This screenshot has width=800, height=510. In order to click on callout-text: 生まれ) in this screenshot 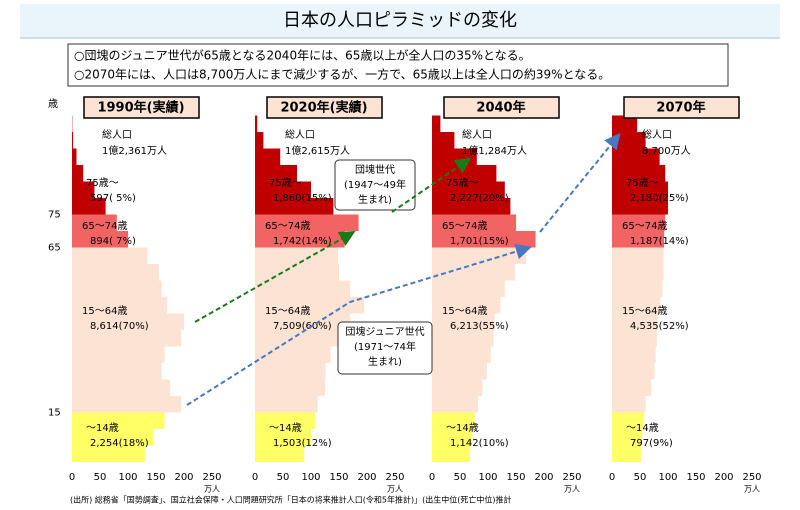, I will do `click(375, 199)`.